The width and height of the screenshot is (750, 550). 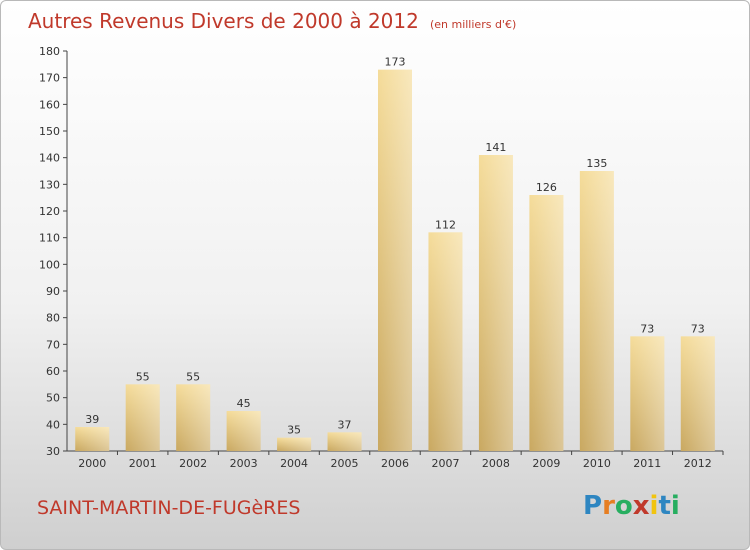 What do you see at coordinates (445, 224) in the screenshot?
I see `data-label: 112` at bounding box center [445, 224].